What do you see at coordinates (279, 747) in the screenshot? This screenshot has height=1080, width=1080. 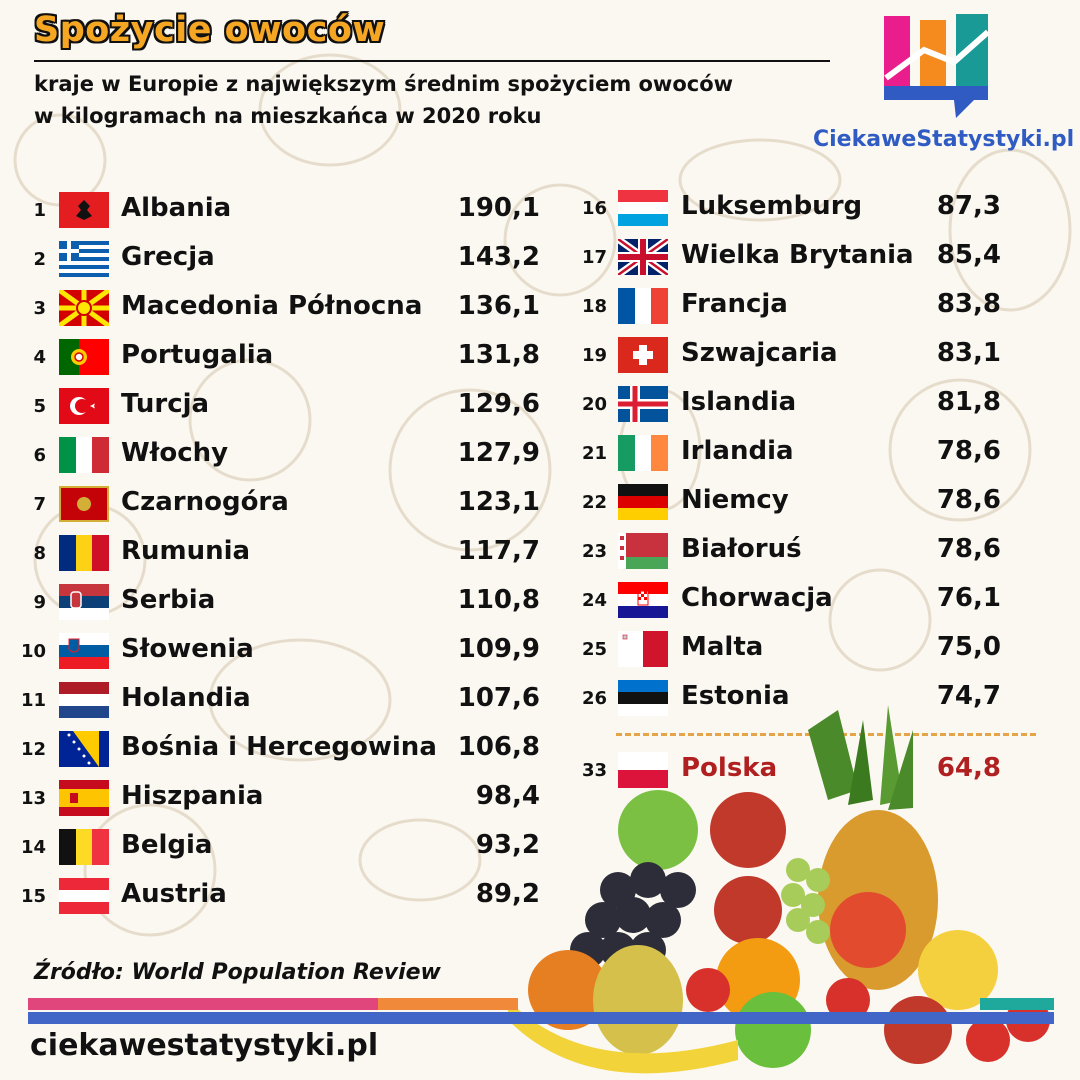 I see `country-name: Bośnia i Hercegowina` at bounding box center [279, 747].